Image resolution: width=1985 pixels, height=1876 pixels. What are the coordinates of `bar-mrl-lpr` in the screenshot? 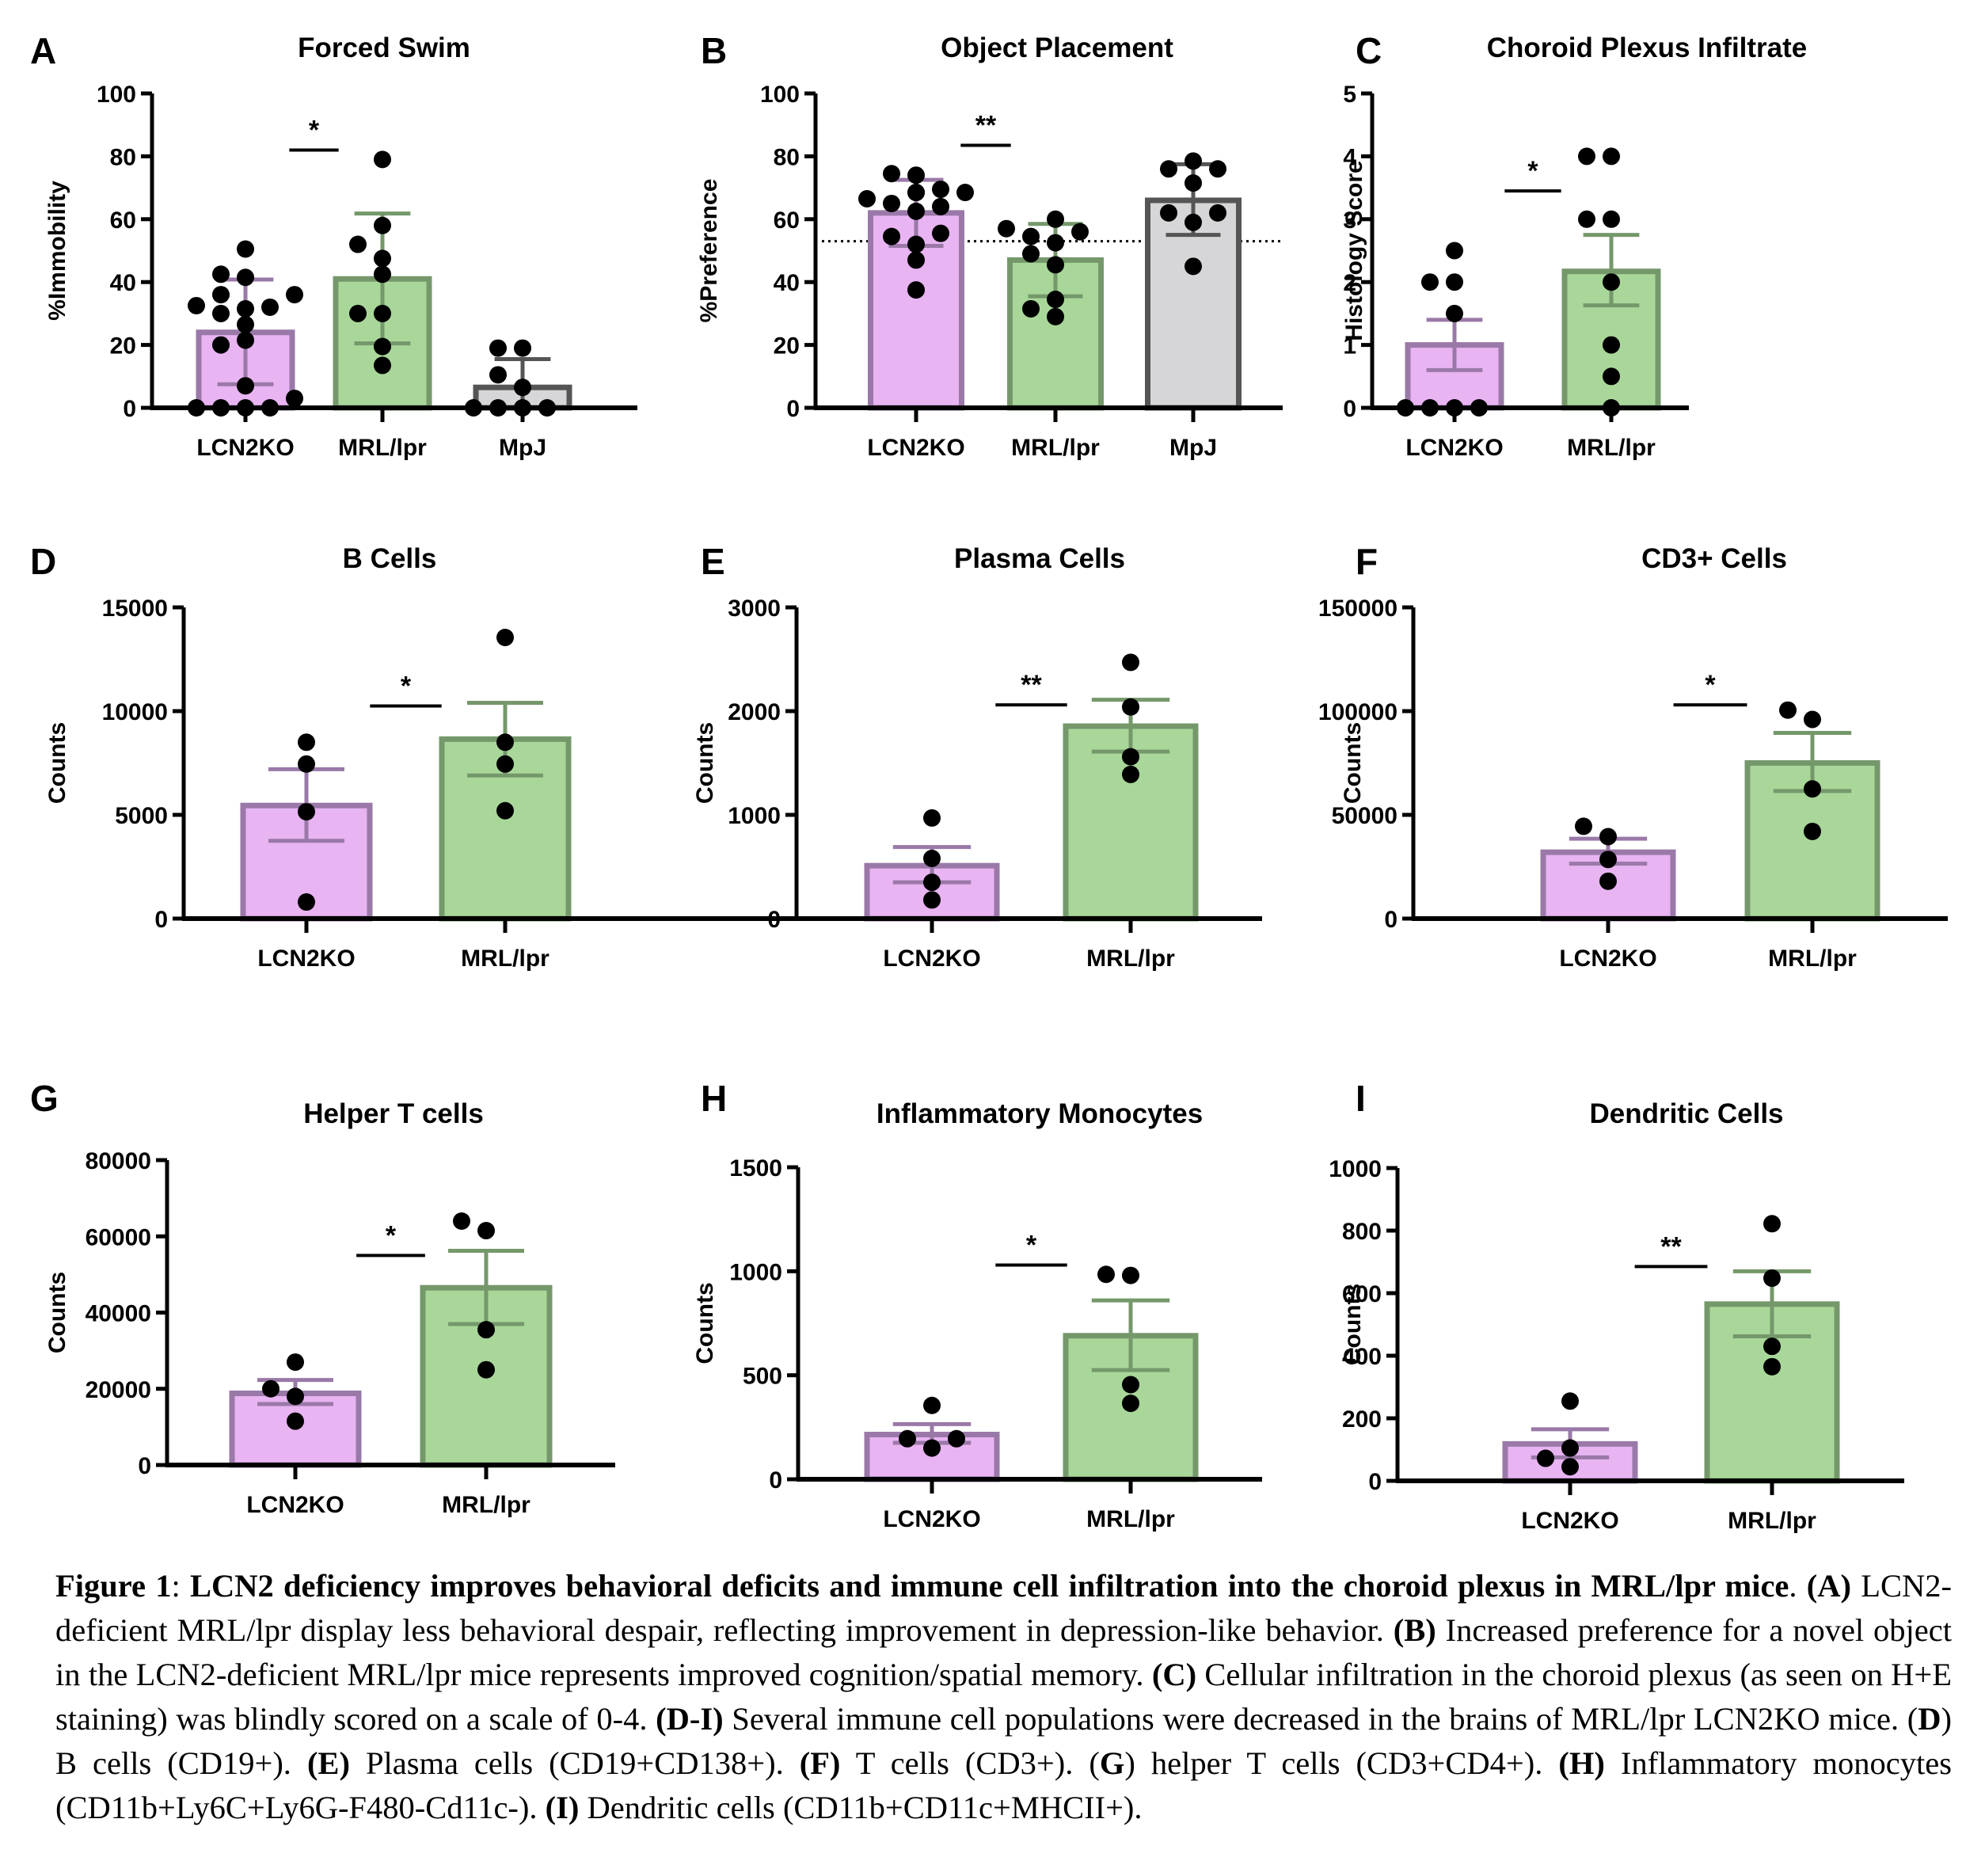 It's located at (1772, 1393).